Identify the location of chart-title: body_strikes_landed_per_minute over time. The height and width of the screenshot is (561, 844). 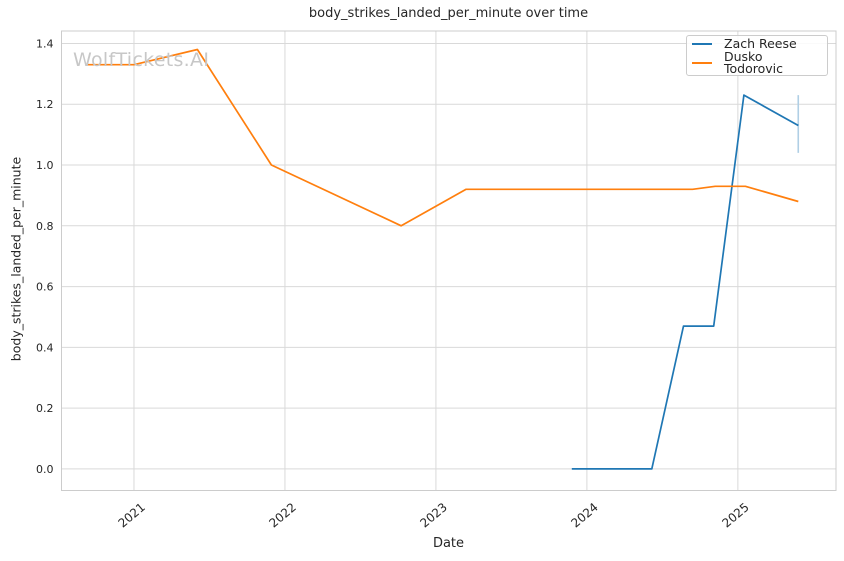
(448, 13).